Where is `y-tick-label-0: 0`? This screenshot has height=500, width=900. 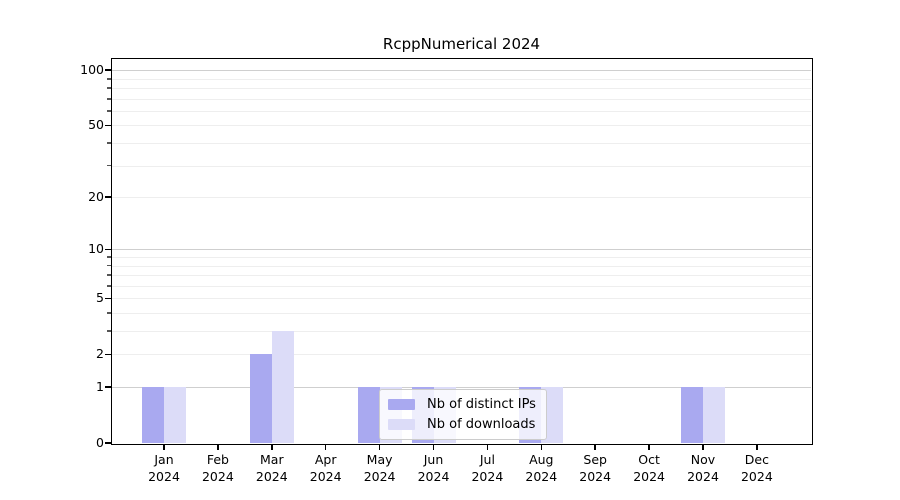 y-tick-label-0: 0 is located at coordinates (100, 442).